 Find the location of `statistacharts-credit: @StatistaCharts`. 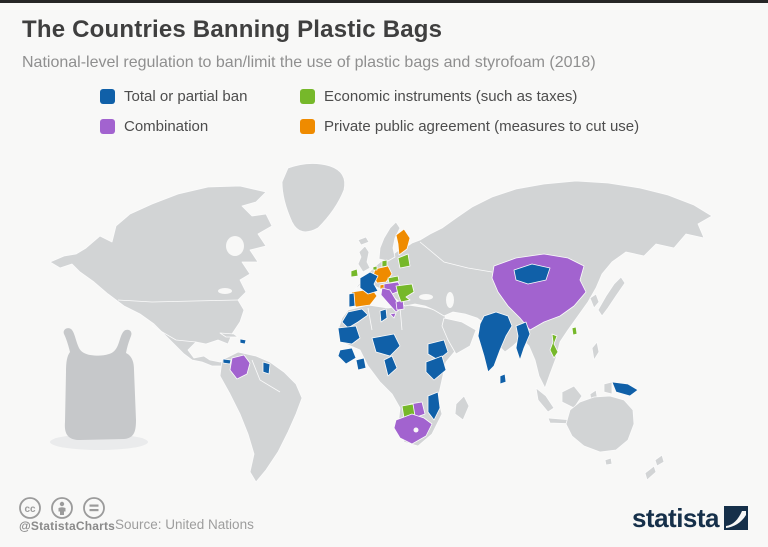

statistacharts-credit: @StatistaCharts is located at coordinates (67, 526).